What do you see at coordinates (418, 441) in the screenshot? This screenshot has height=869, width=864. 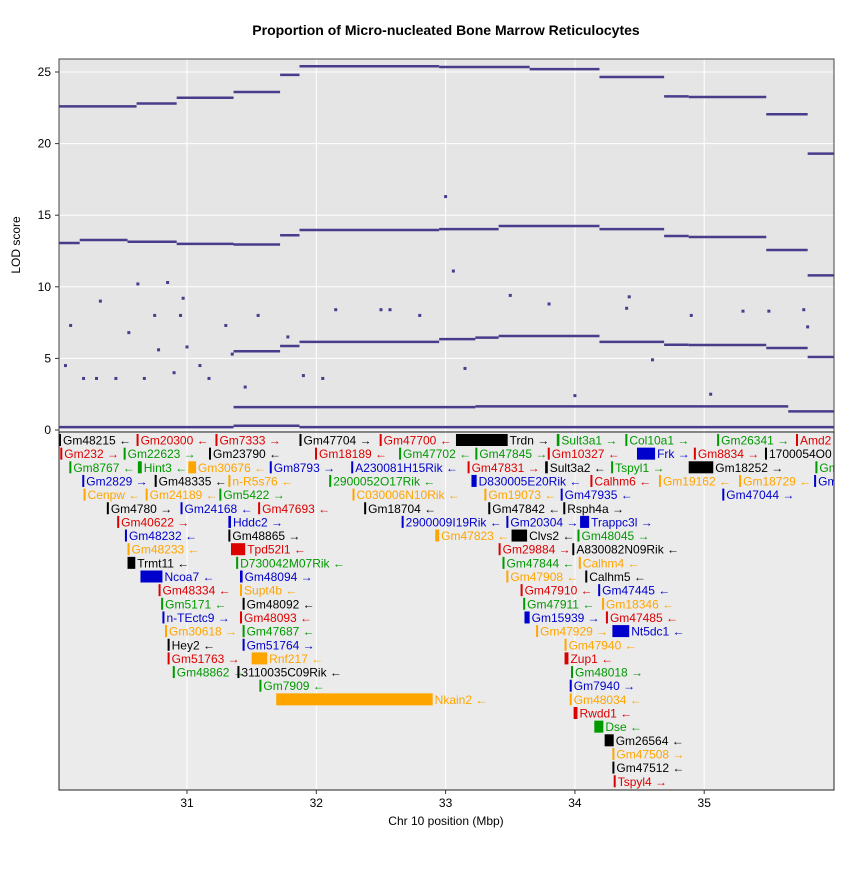 I see `gene-label: Gm47700 ←` at bounding box center [418, 441].